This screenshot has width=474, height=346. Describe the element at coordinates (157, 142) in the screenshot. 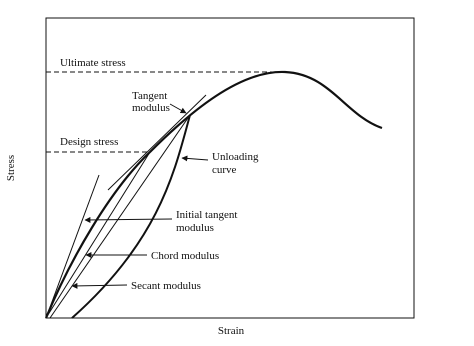

I see `tangent-line` at that location.